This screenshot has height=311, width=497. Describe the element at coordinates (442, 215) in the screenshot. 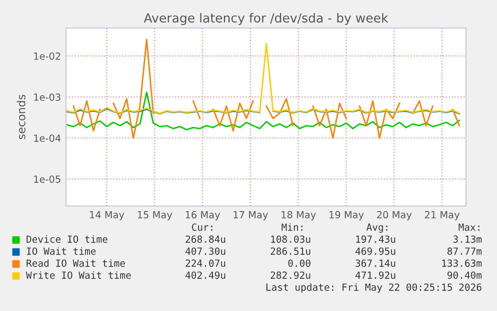

I see `x-tick-label: 21 May` at that location.